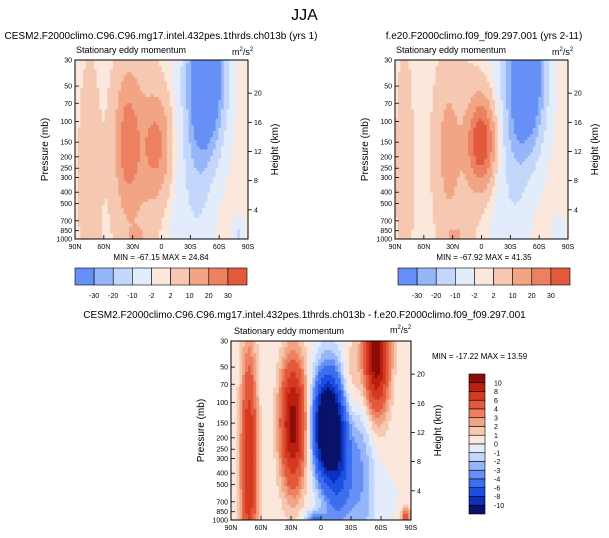  I want to click on color-bar-box, so click(103, 276).